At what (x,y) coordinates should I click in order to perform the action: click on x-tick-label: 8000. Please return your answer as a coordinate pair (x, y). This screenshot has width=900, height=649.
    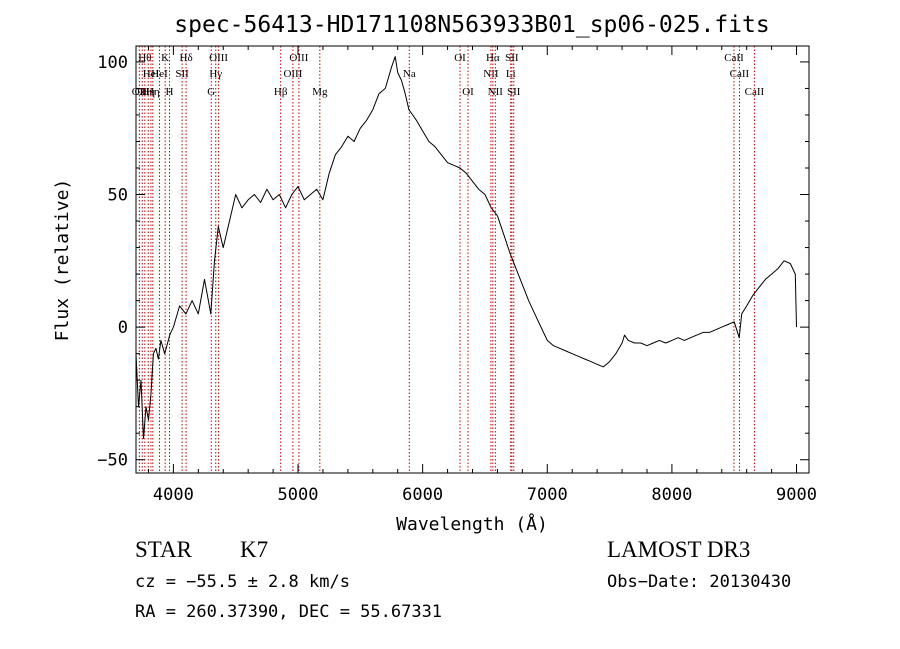
    Looking at the image, I should click on (671, 495).